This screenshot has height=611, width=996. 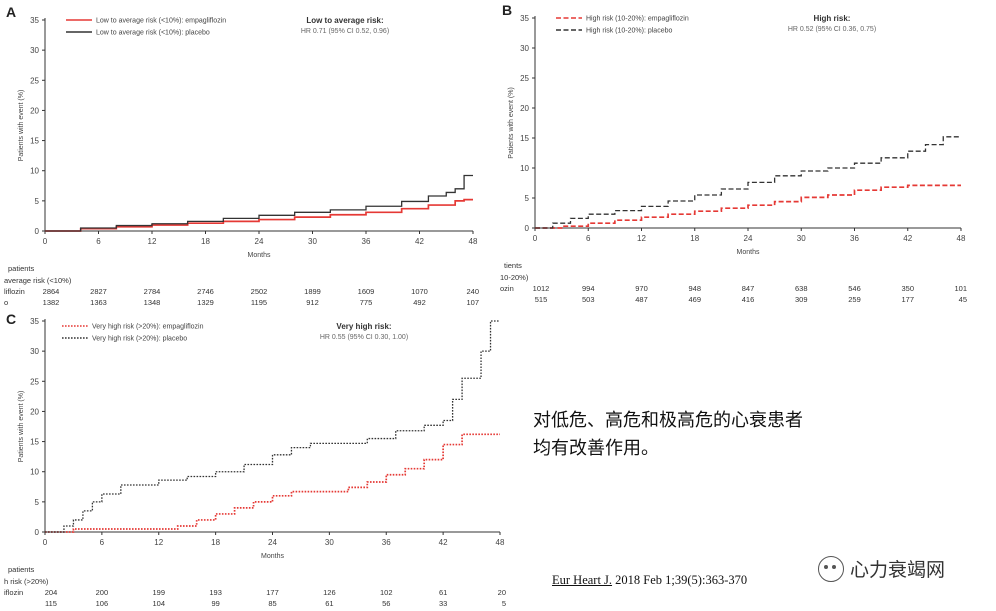 What do you see at coordinates (541, 299) in the screenshot?
I see `risk-count: 515` at bounding box center [541, 299].